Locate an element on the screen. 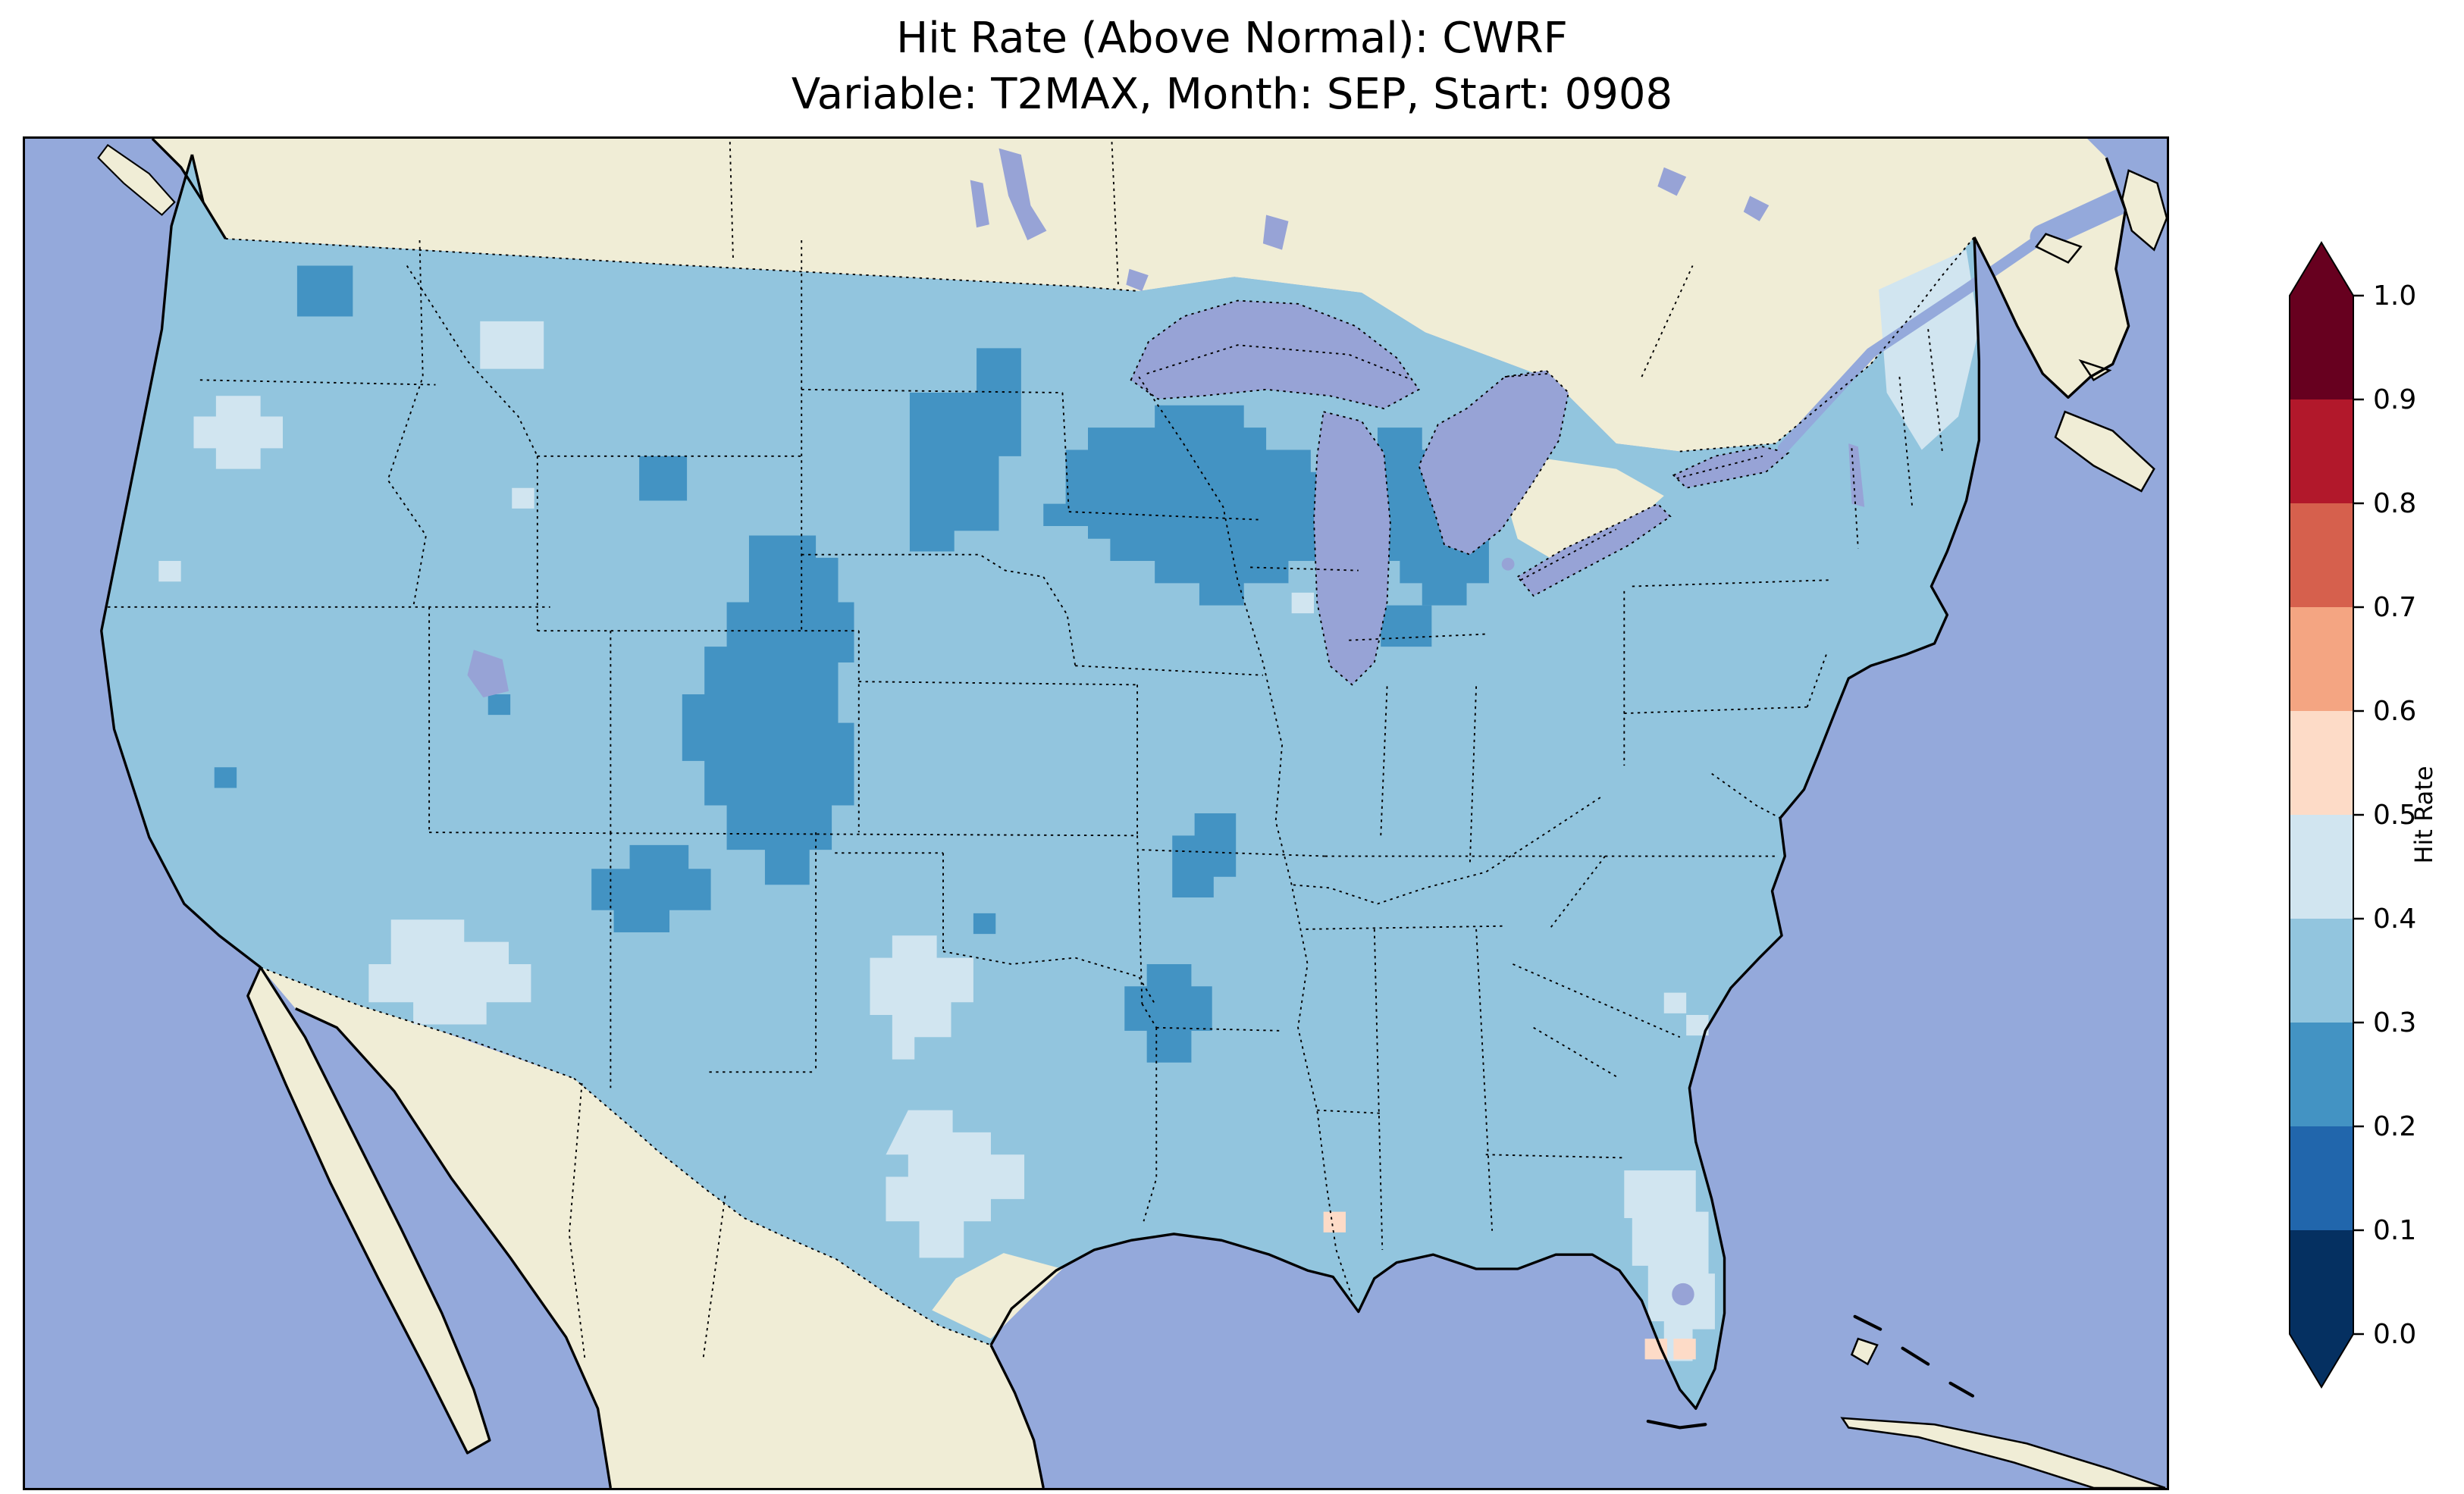 The image size is (2464, 1494). hit-rate-patch-idaho is located at coordinates (512, 345).